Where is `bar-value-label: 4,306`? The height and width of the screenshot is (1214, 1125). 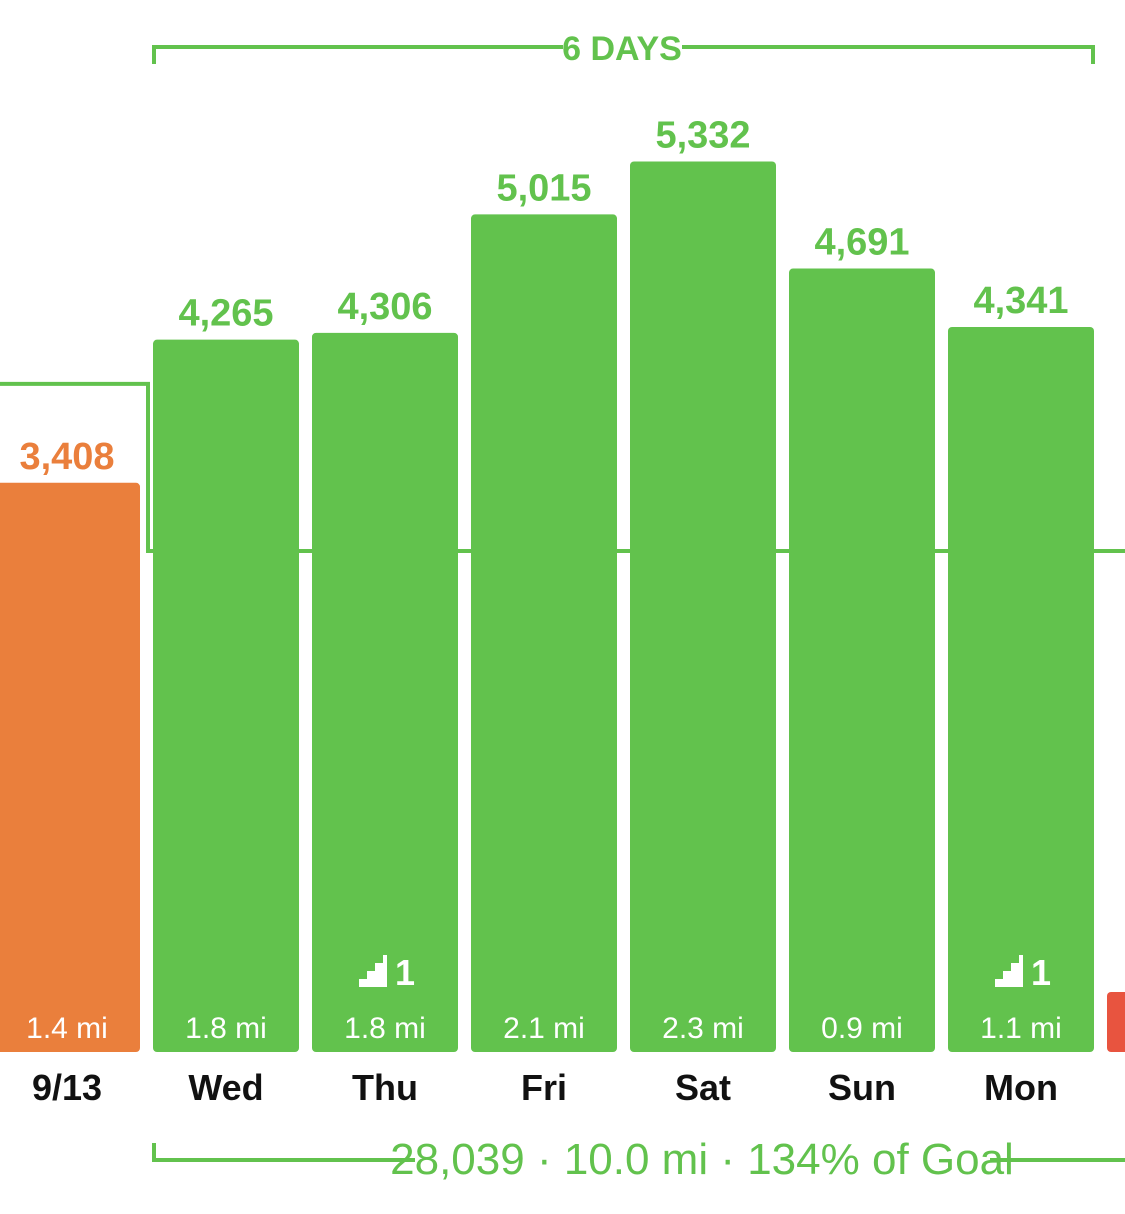
bar-value-label: 4,306 is located at coordinates (384, 307).